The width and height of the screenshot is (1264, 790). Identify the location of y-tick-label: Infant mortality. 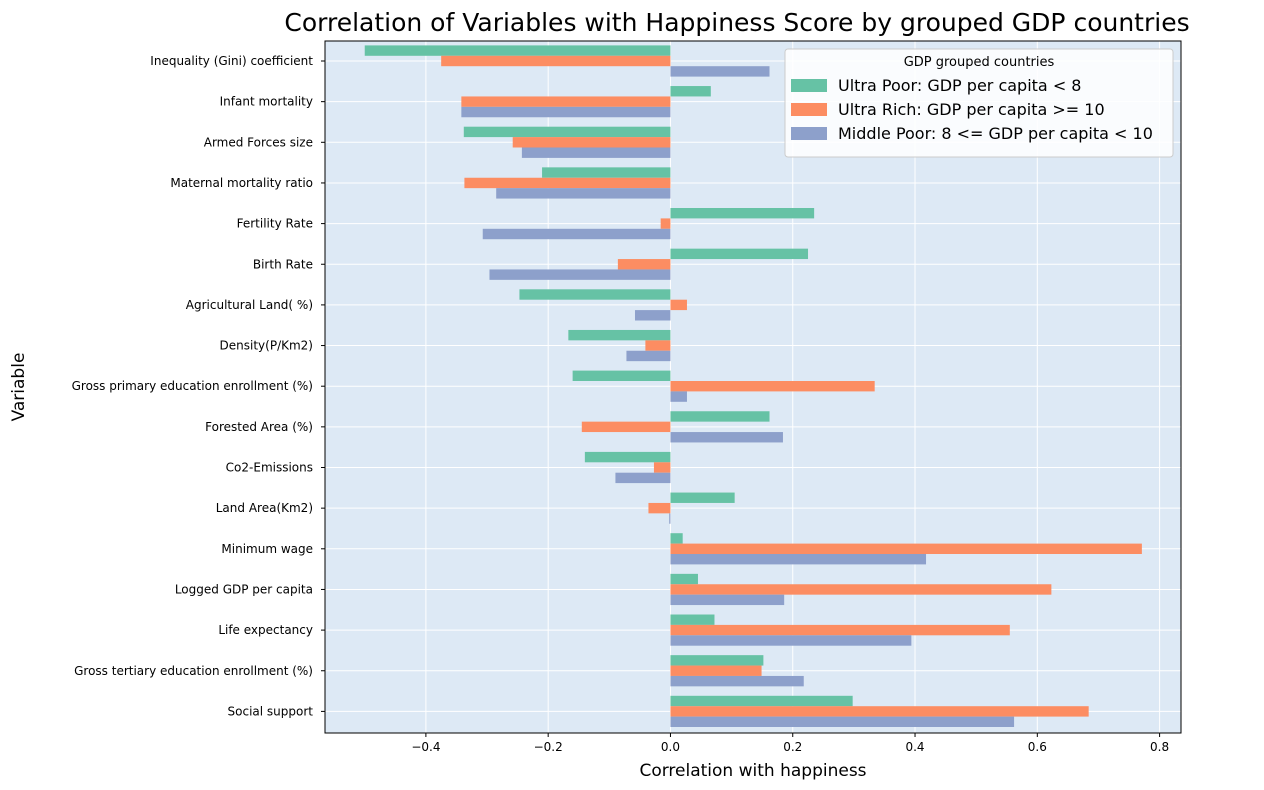
(266, 102).